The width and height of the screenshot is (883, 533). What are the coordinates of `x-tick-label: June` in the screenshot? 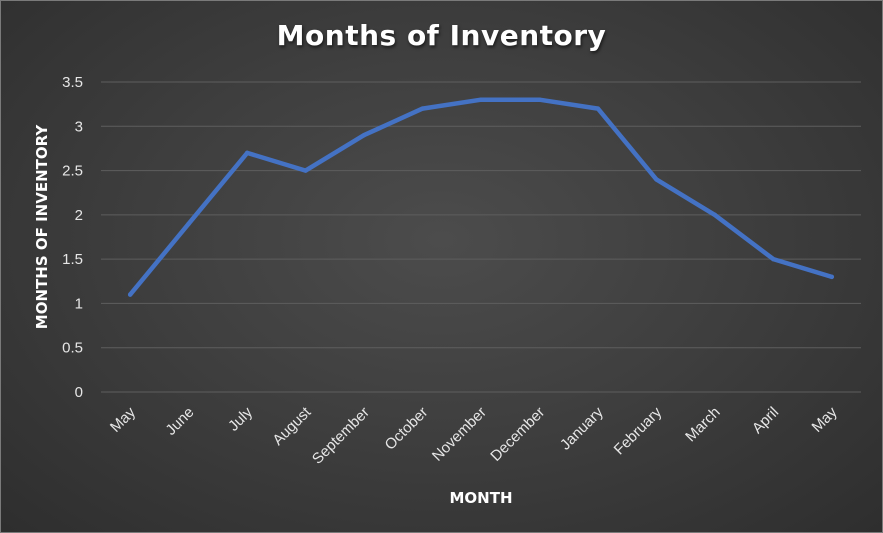 It's located at (179, 421).